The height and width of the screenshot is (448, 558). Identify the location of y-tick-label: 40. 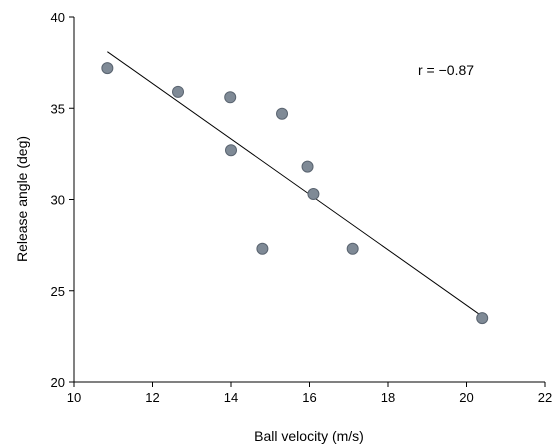
(58, 17).